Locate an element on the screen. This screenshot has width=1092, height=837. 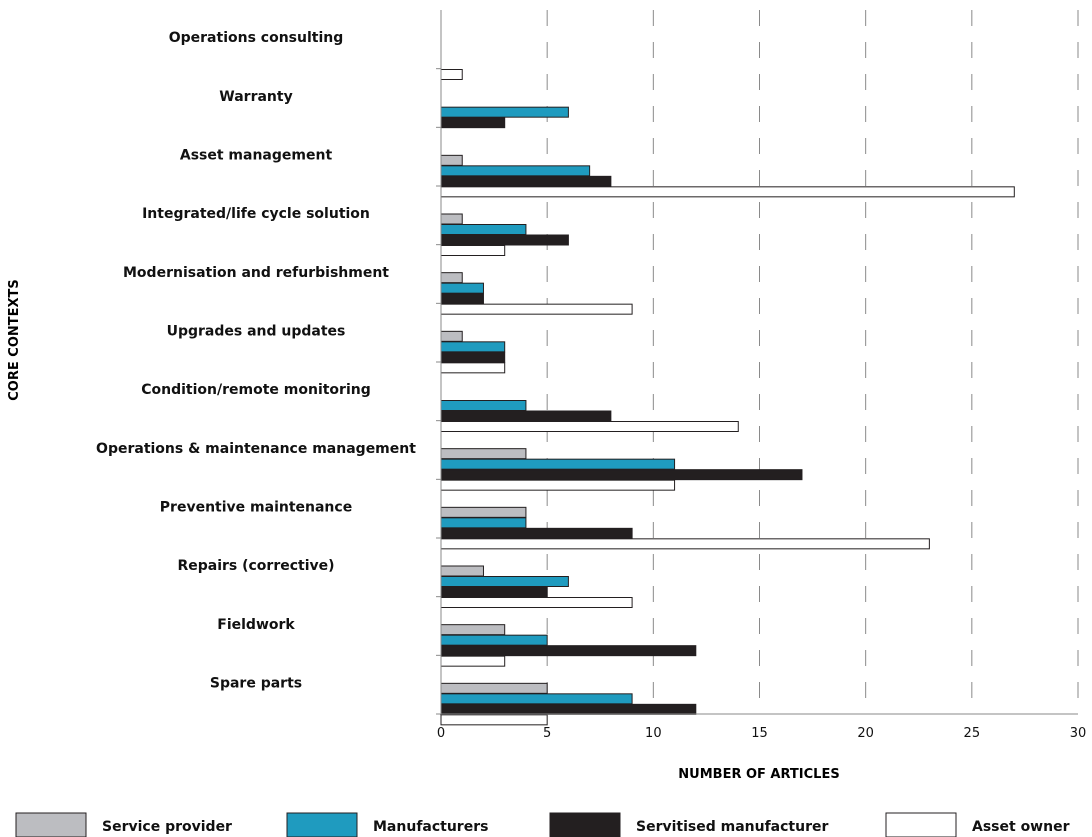
category-label: Fieldwork is located at coordinates (256, 625).